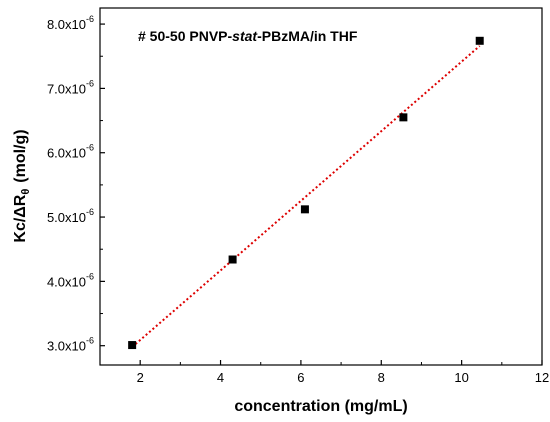 The image size is (550, 422). I want to click on y-tick-label: 7.0x10⁻⁶, so click(70, 87).